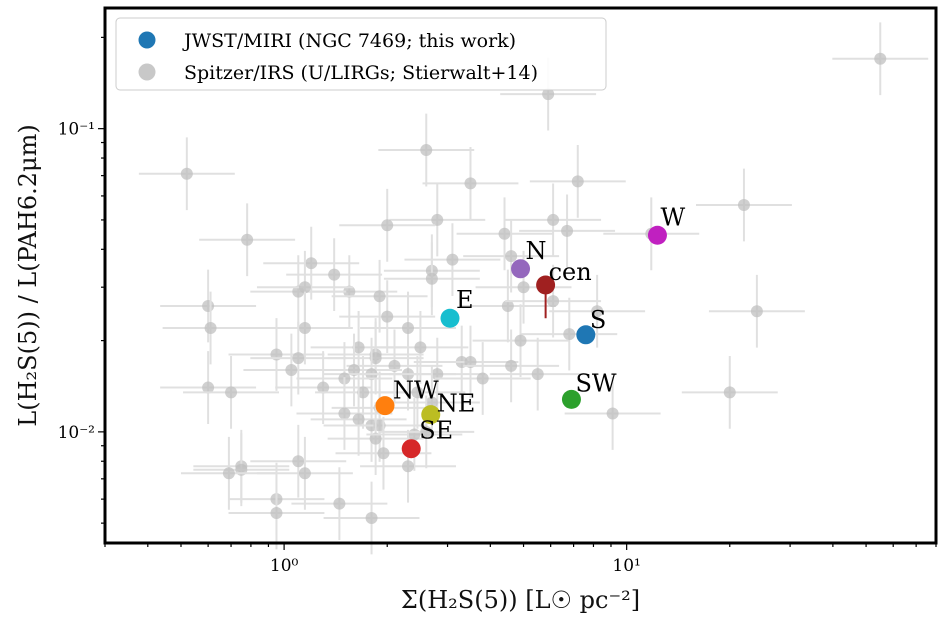 This screenshot has width=944, height=619. I want to click on y-tick-label: 10⁻², so click(76, 433).